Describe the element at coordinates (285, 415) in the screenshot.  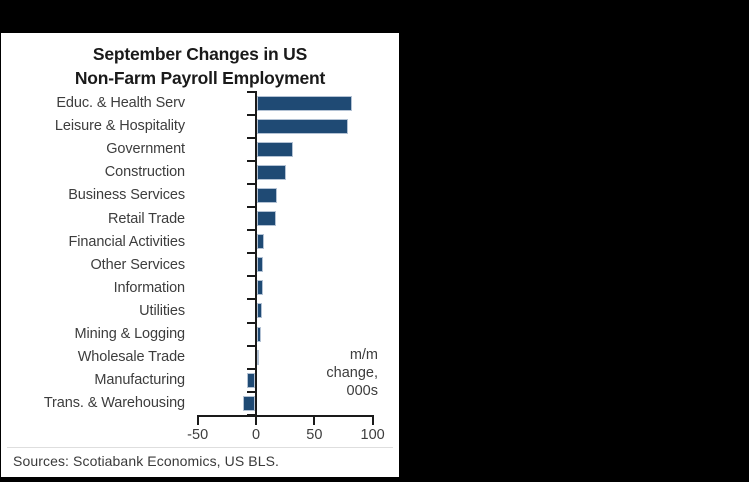
I see `value-axis` at that location.